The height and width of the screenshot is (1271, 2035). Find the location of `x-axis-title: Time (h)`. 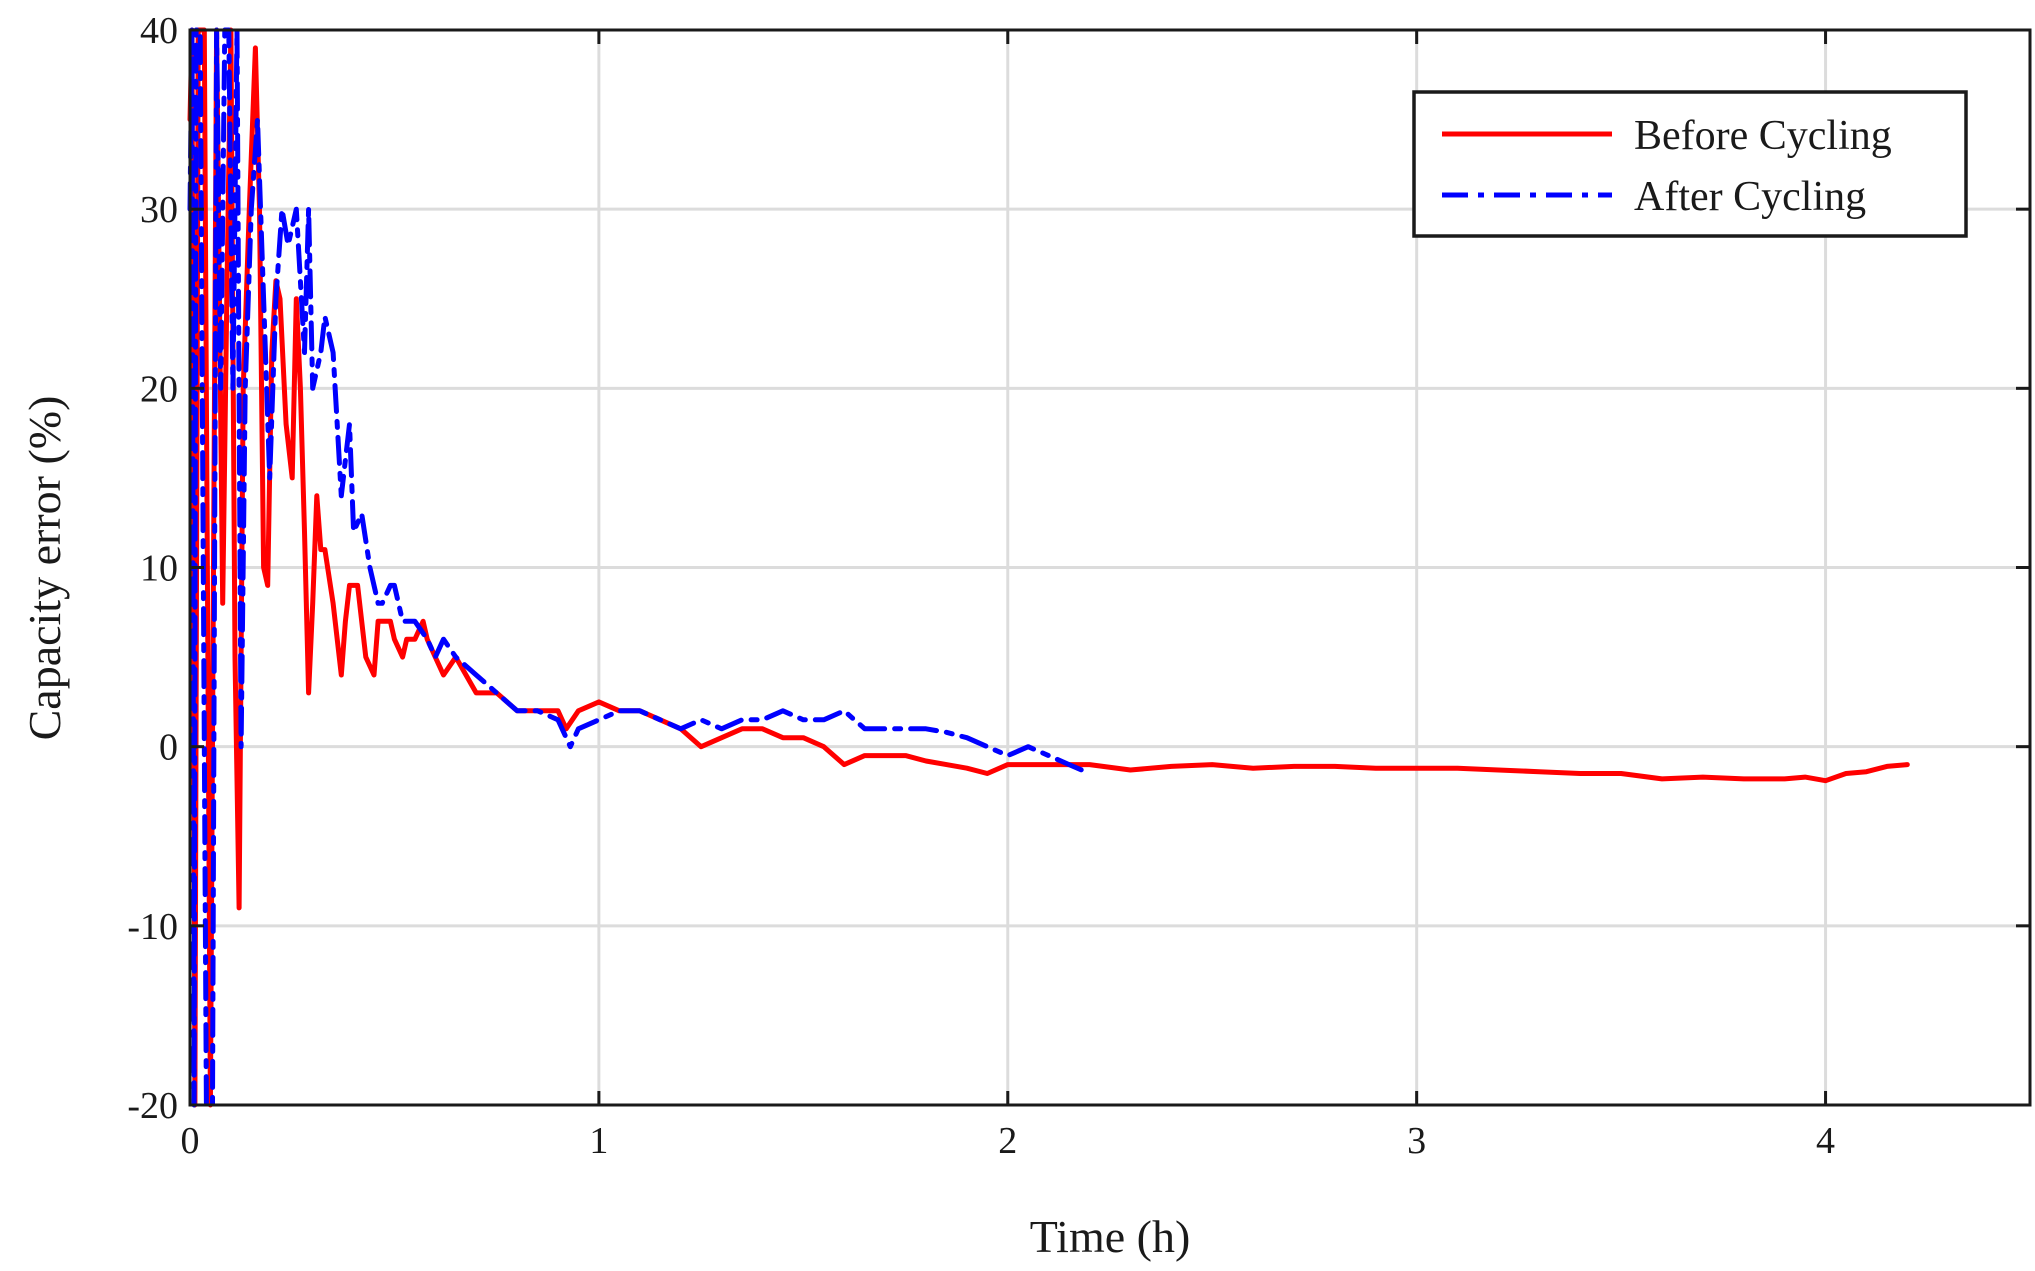

x-axis-title: Time (h) is located at coordinates (1110, 1236).